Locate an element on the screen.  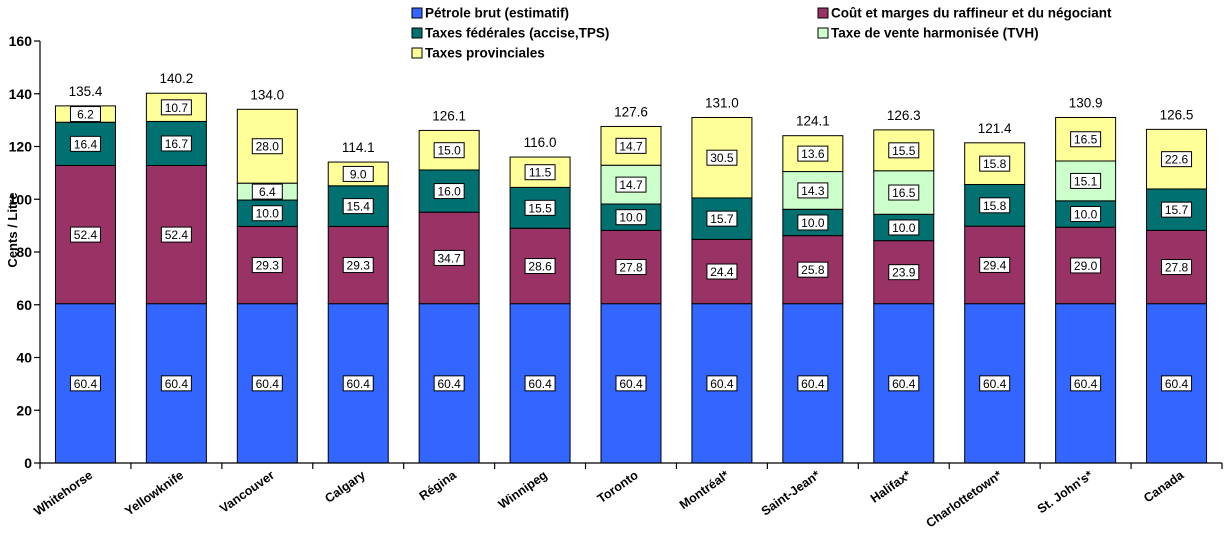
data-label: 9.0 is located at coordinates (358, 174).